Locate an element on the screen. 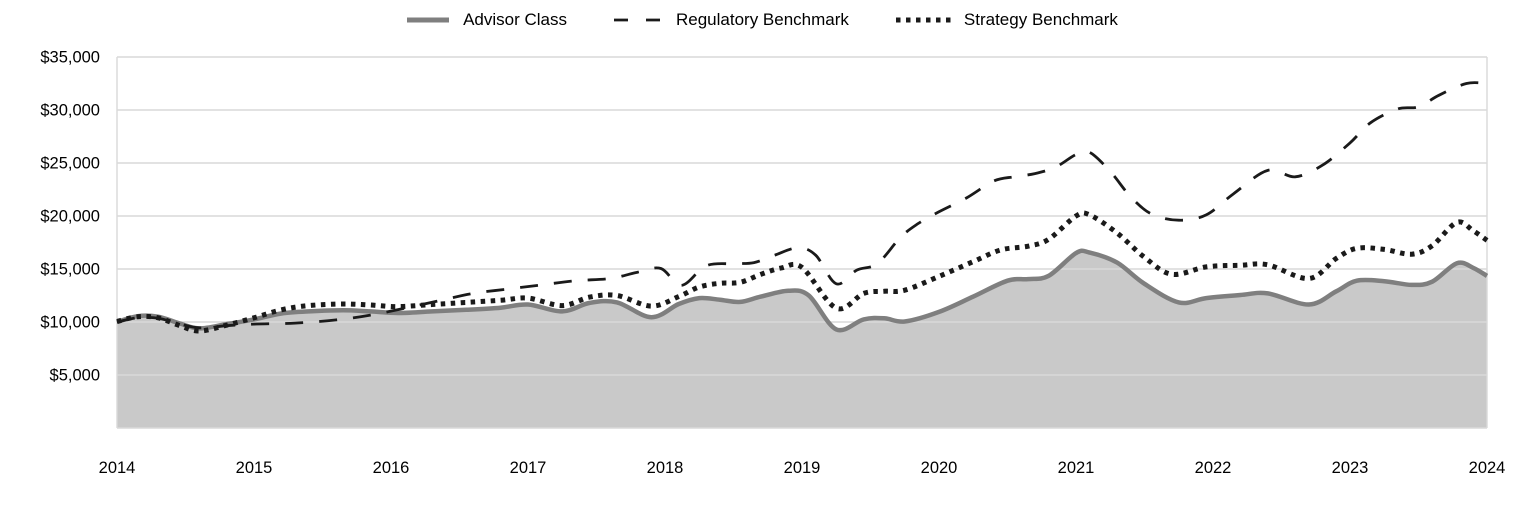 Image resolution: width=1524 pixels, height=516 pixels. legend-item-strategy-benchmark: Strategy Benchmark is located at coordinates (1006, 20).